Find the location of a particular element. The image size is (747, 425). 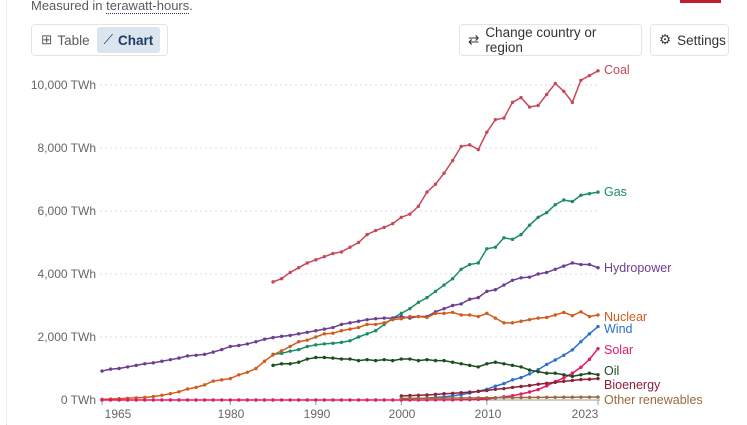

y-tick-label: 4,000 TWh is located at coordinates (67, 274).